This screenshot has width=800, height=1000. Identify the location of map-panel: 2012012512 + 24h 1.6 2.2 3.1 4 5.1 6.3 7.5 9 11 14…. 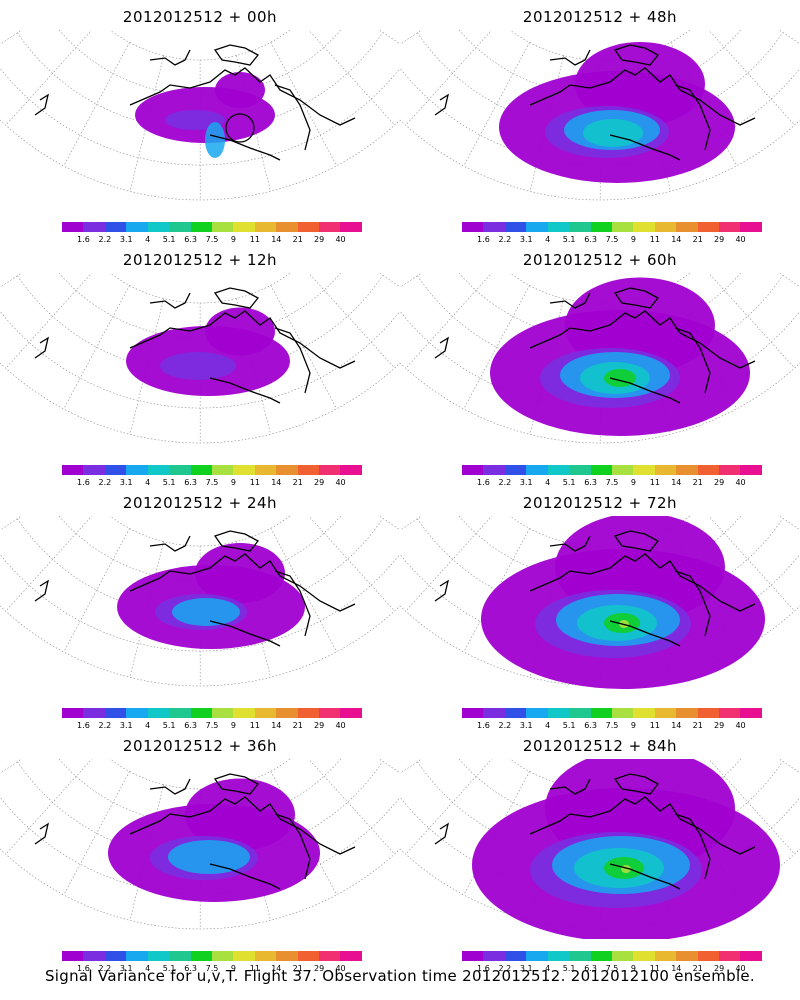
(200, 608).